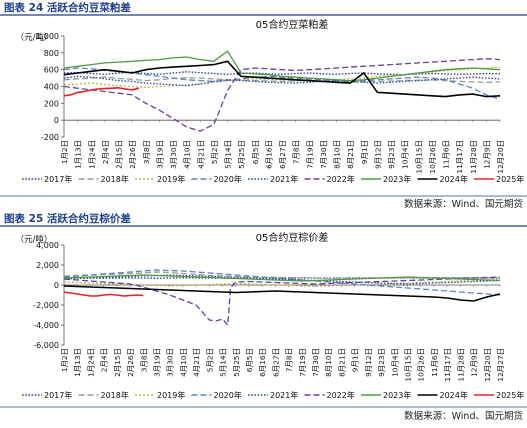  I want to click on figure-24-source: 数据来源：Wind、国元期货, so click(463, 204).